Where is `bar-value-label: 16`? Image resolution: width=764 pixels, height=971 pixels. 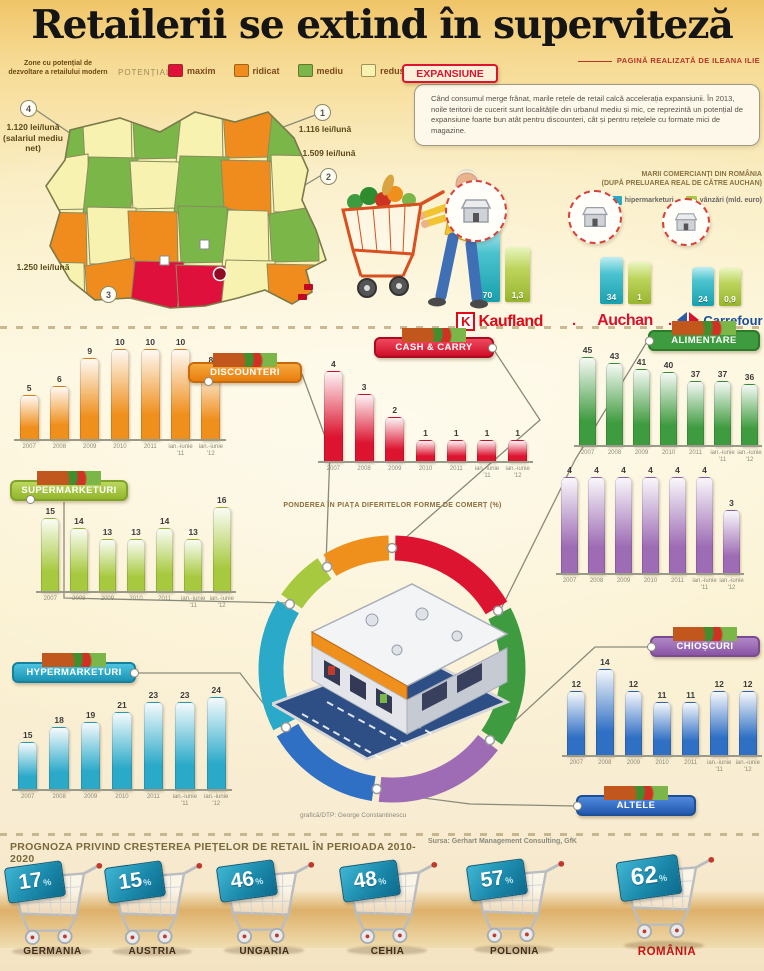 bar-value-label: 16 is located at coordinates (222, 500).